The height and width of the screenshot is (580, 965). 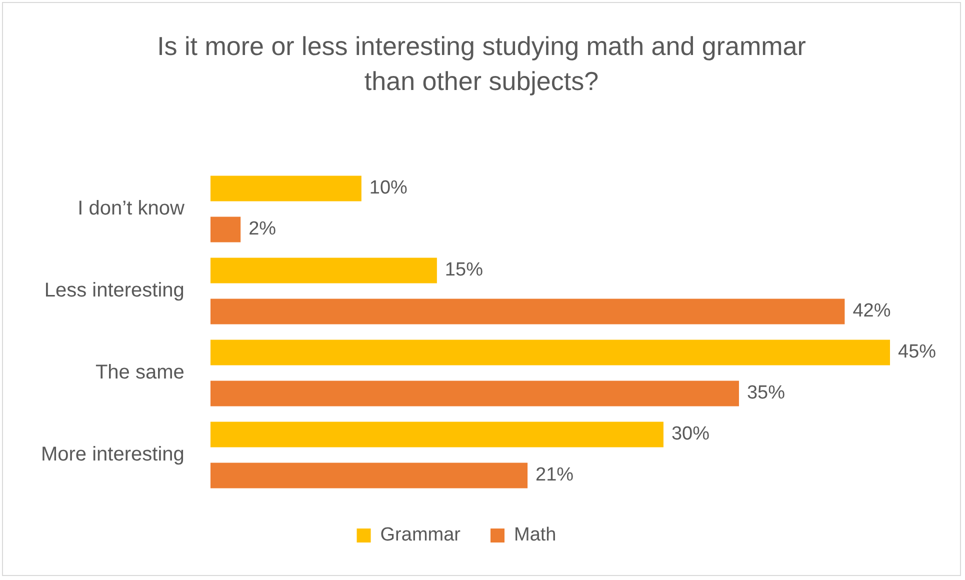 I want to click on legend-label: Math, so click(x=535, y=535).